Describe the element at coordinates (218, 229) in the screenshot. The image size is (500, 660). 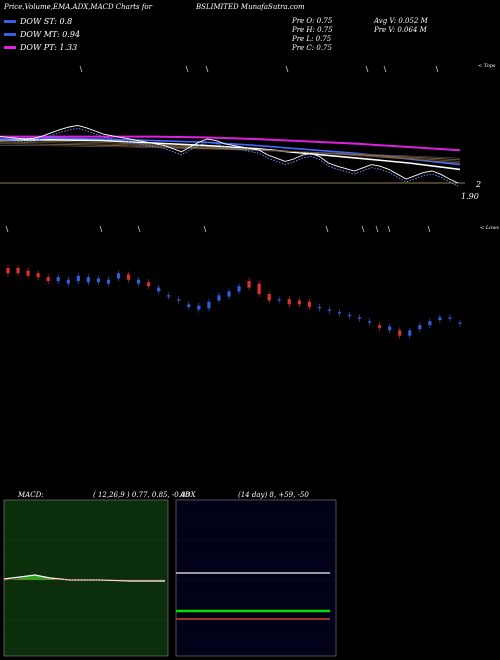
I see `lows-markers` at that location.